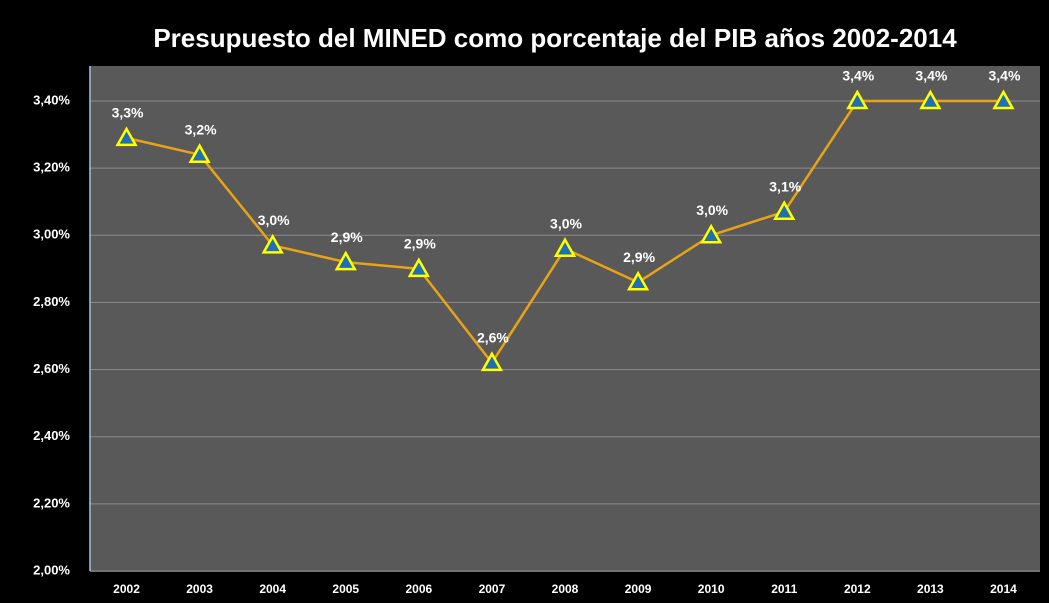 The width and height of the screenshot is (1049, 603). Describe the element at coordinates (51, 301) in the screenshot. I see `y-tick-label: 2,80%` at that location.